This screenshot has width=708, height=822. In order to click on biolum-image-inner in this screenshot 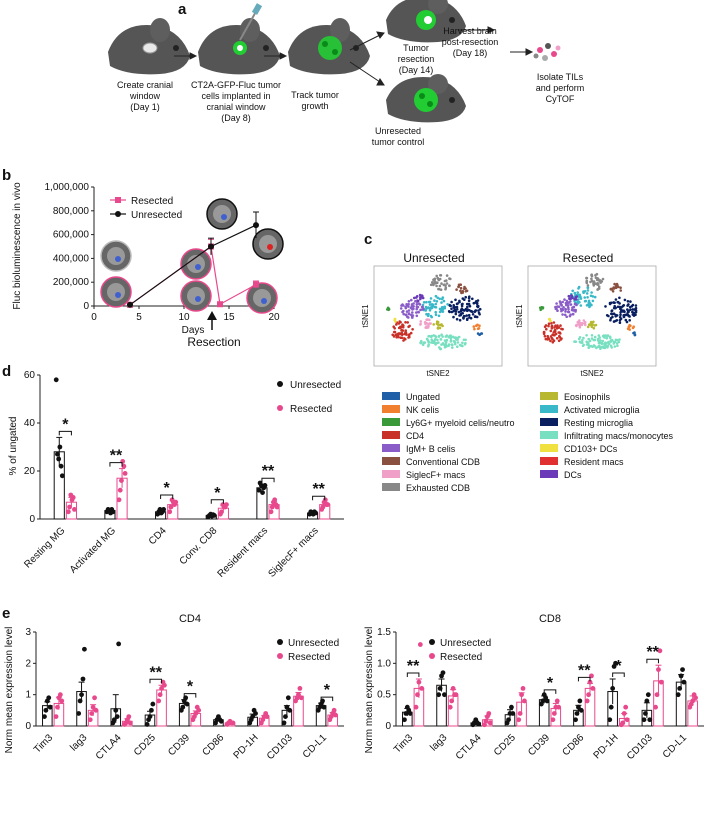, I will do `click(116, 256)`.